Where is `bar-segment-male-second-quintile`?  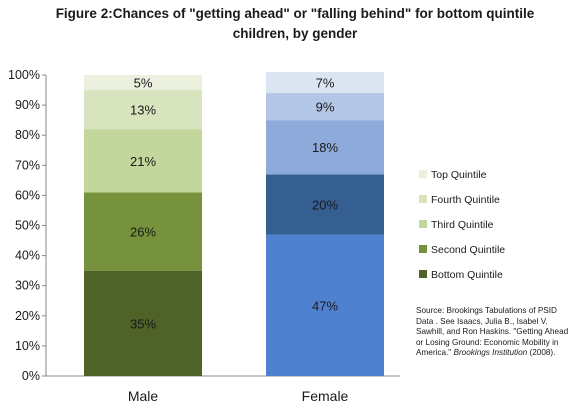
bar-segment-male-second-quintile is located at coordinates (143, 231).